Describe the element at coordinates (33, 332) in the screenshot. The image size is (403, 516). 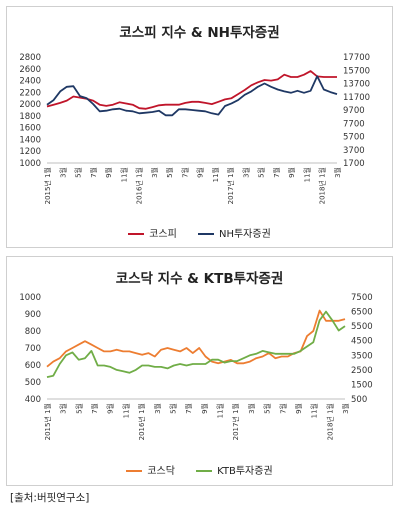
I see `y-tick-label: 800` at that location.